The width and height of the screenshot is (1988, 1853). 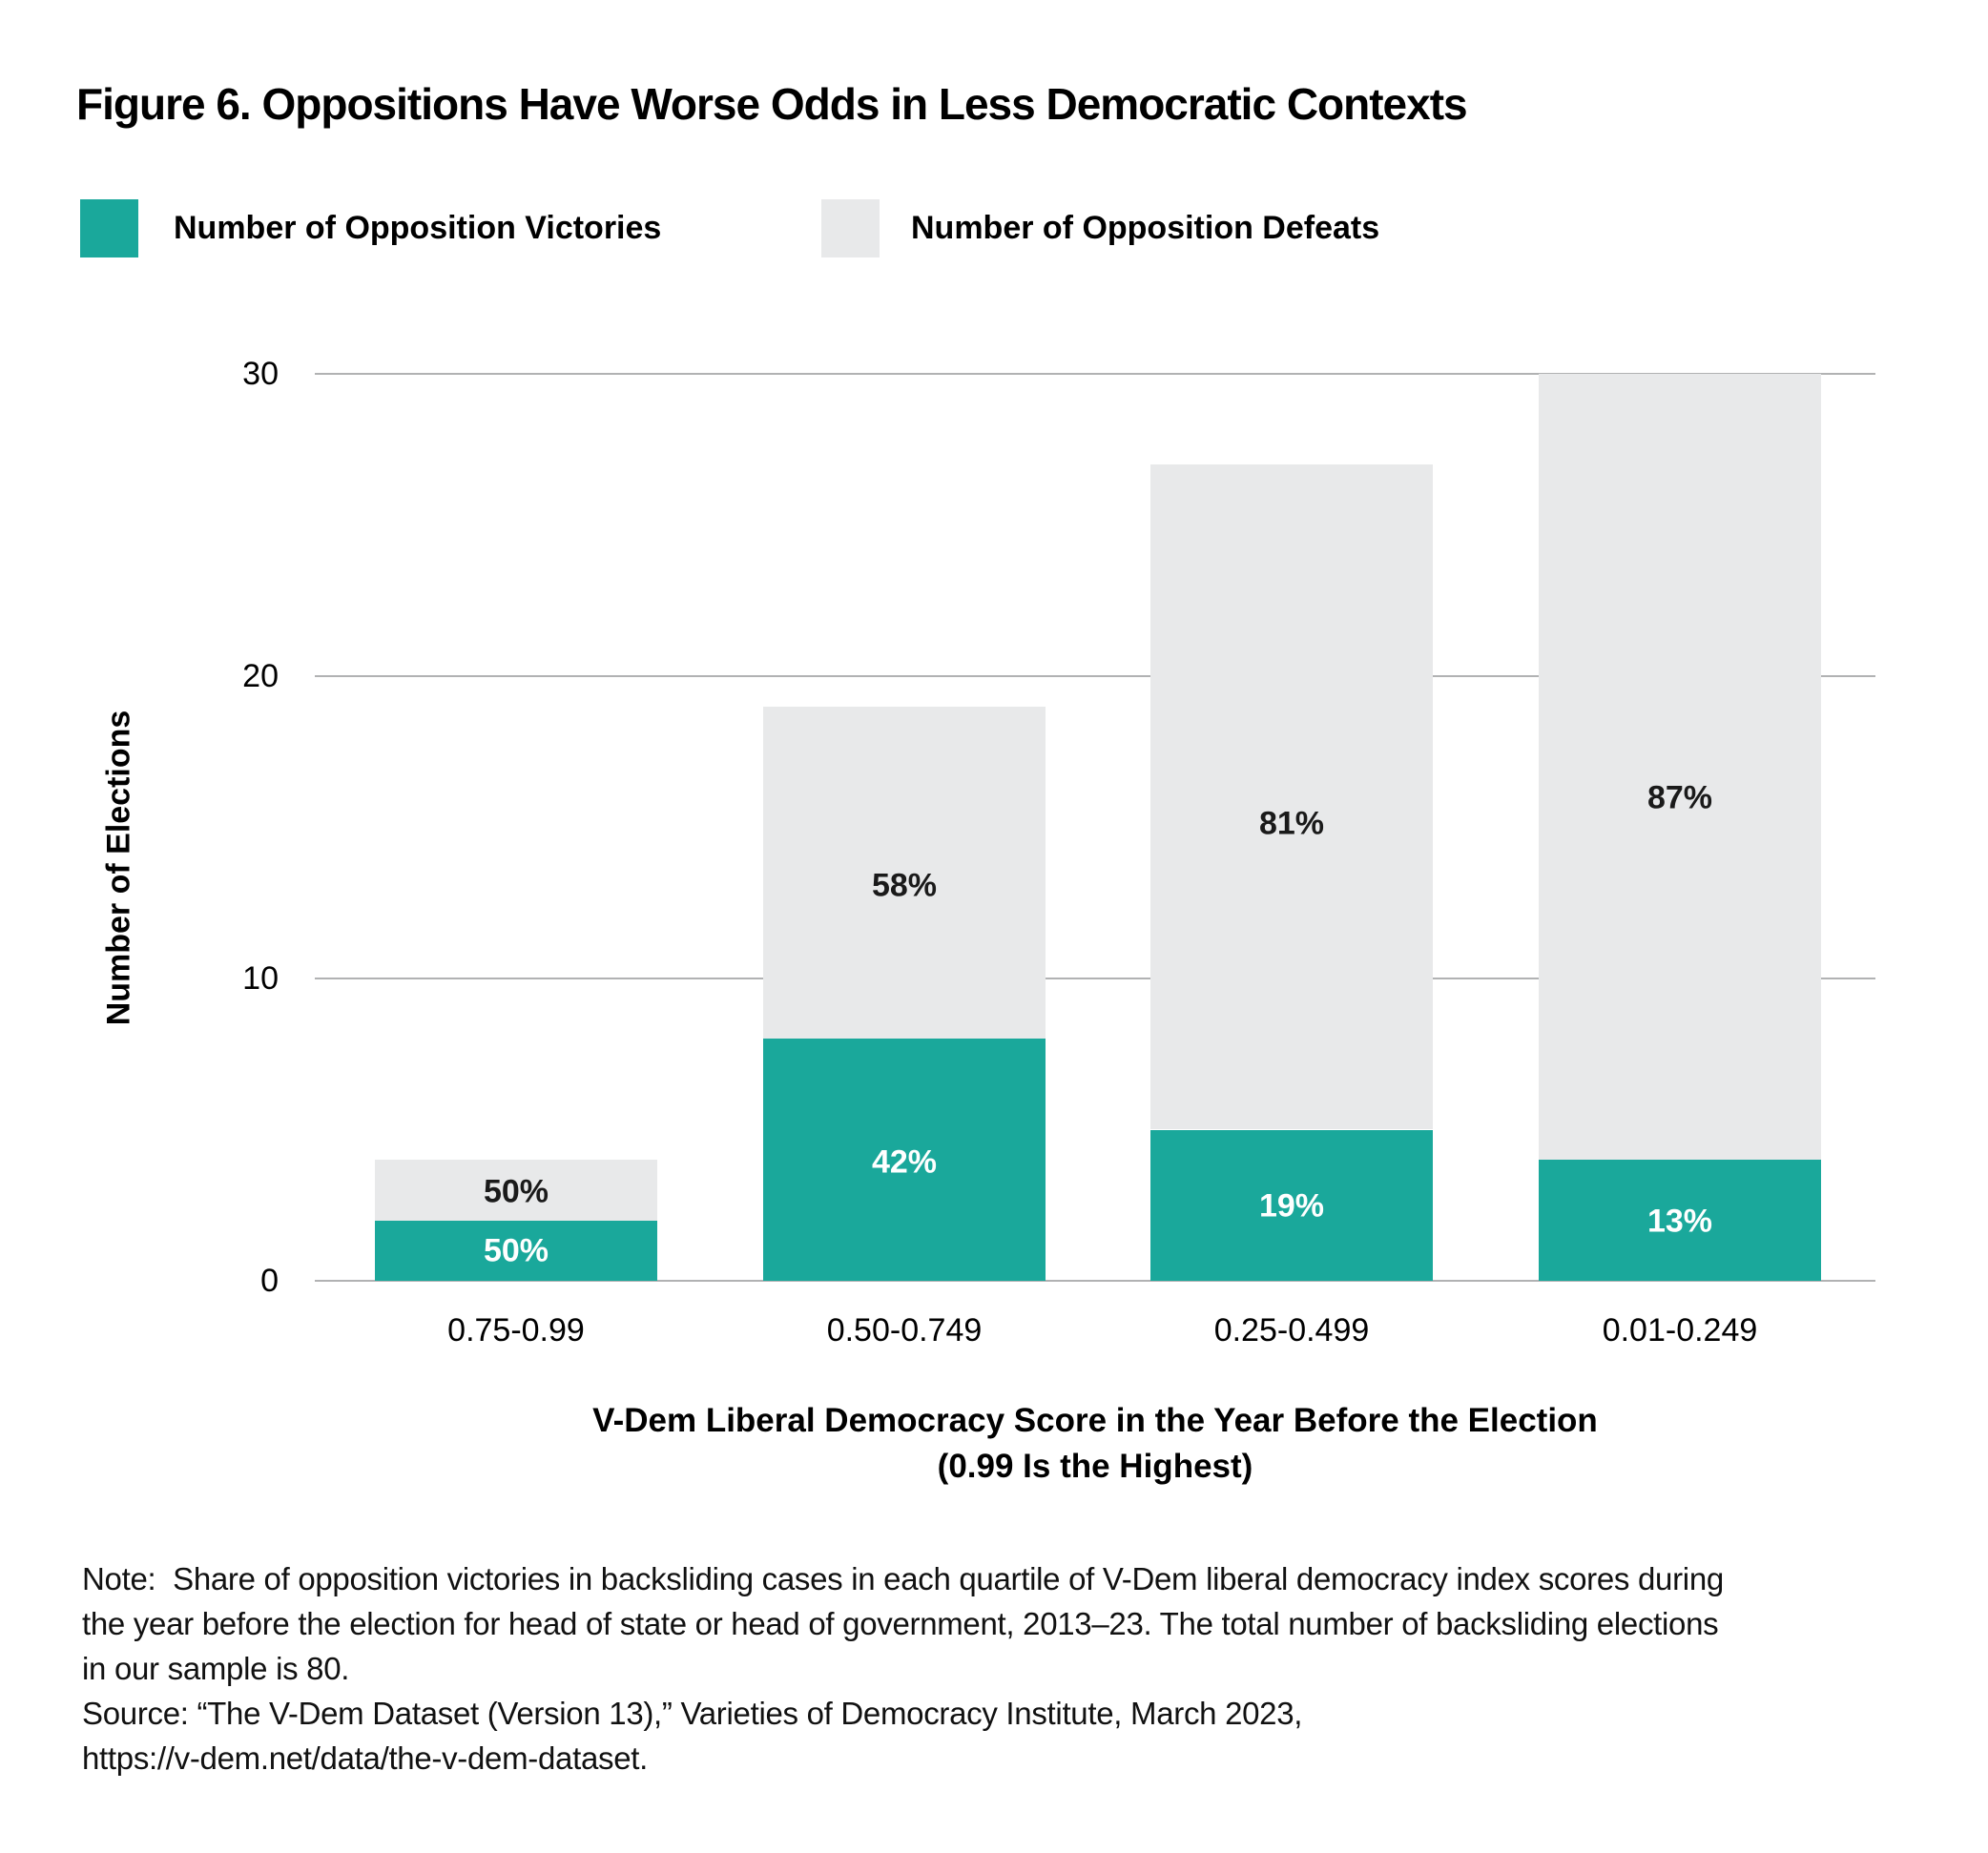 I want to click on y-tick-label-10: 10, so click(x=261, y=978).